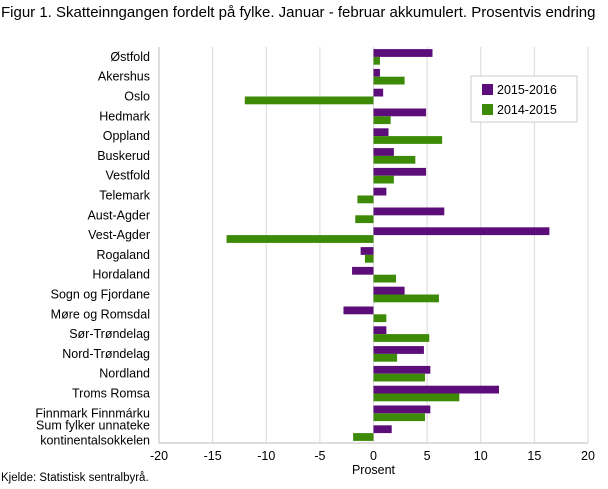 This screenshot has width=608, height=489. Describe the element at coordinates (111, 394) in the screenshot. I see `category-label-17: Troms Romsa` at that location.